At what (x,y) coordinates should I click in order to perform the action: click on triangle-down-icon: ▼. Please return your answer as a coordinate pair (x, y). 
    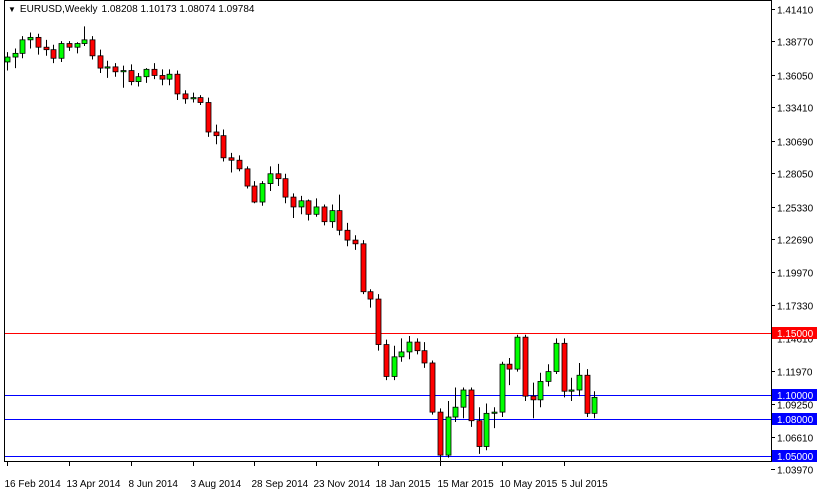
    Looking at the image, I should click on (12, 9).